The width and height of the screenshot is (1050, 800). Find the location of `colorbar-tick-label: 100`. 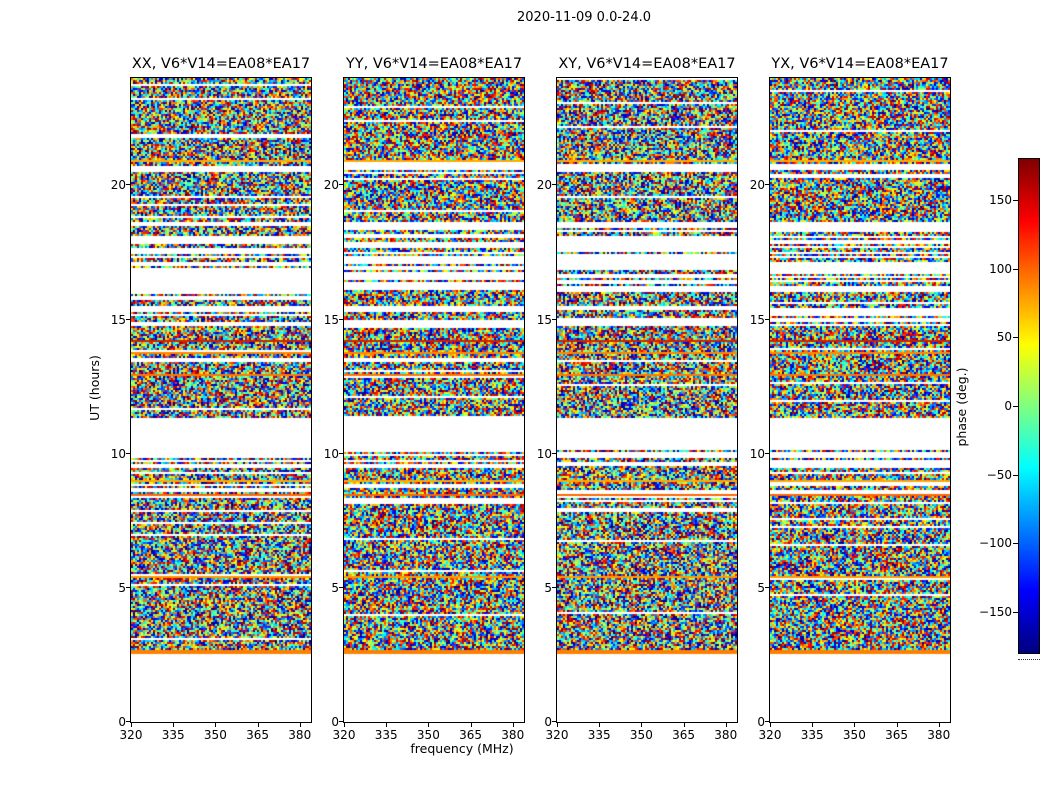

colorbar-tick-label: 100 is located at coordinates (1000, 269).